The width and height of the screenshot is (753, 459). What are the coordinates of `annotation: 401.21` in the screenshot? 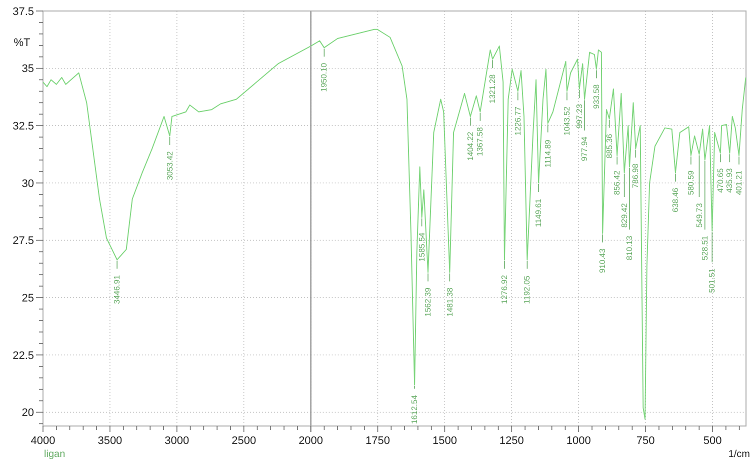 It's located at (739, 183).